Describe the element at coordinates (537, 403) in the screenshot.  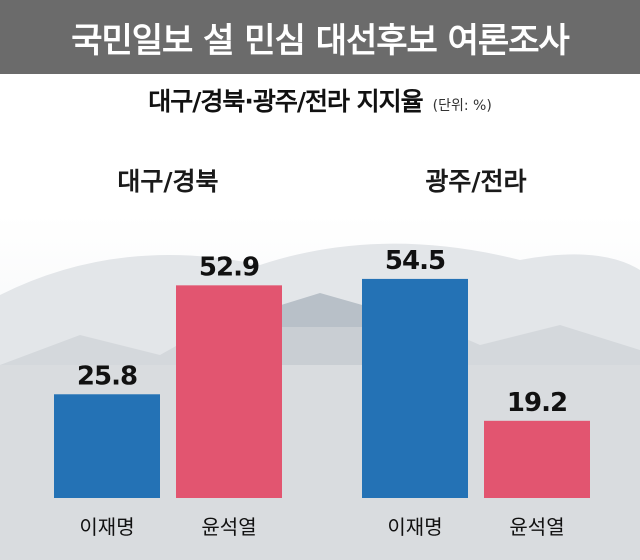
I see `data-label: 19.2` at that location.